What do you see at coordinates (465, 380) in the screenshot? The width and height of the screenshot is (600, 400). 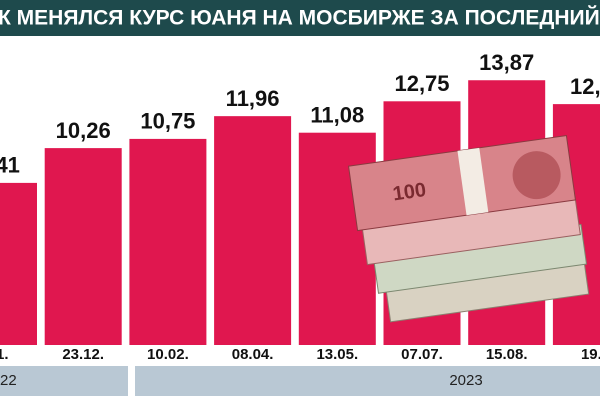 I see `year-label: 2023` at bounding box center [465, 380].